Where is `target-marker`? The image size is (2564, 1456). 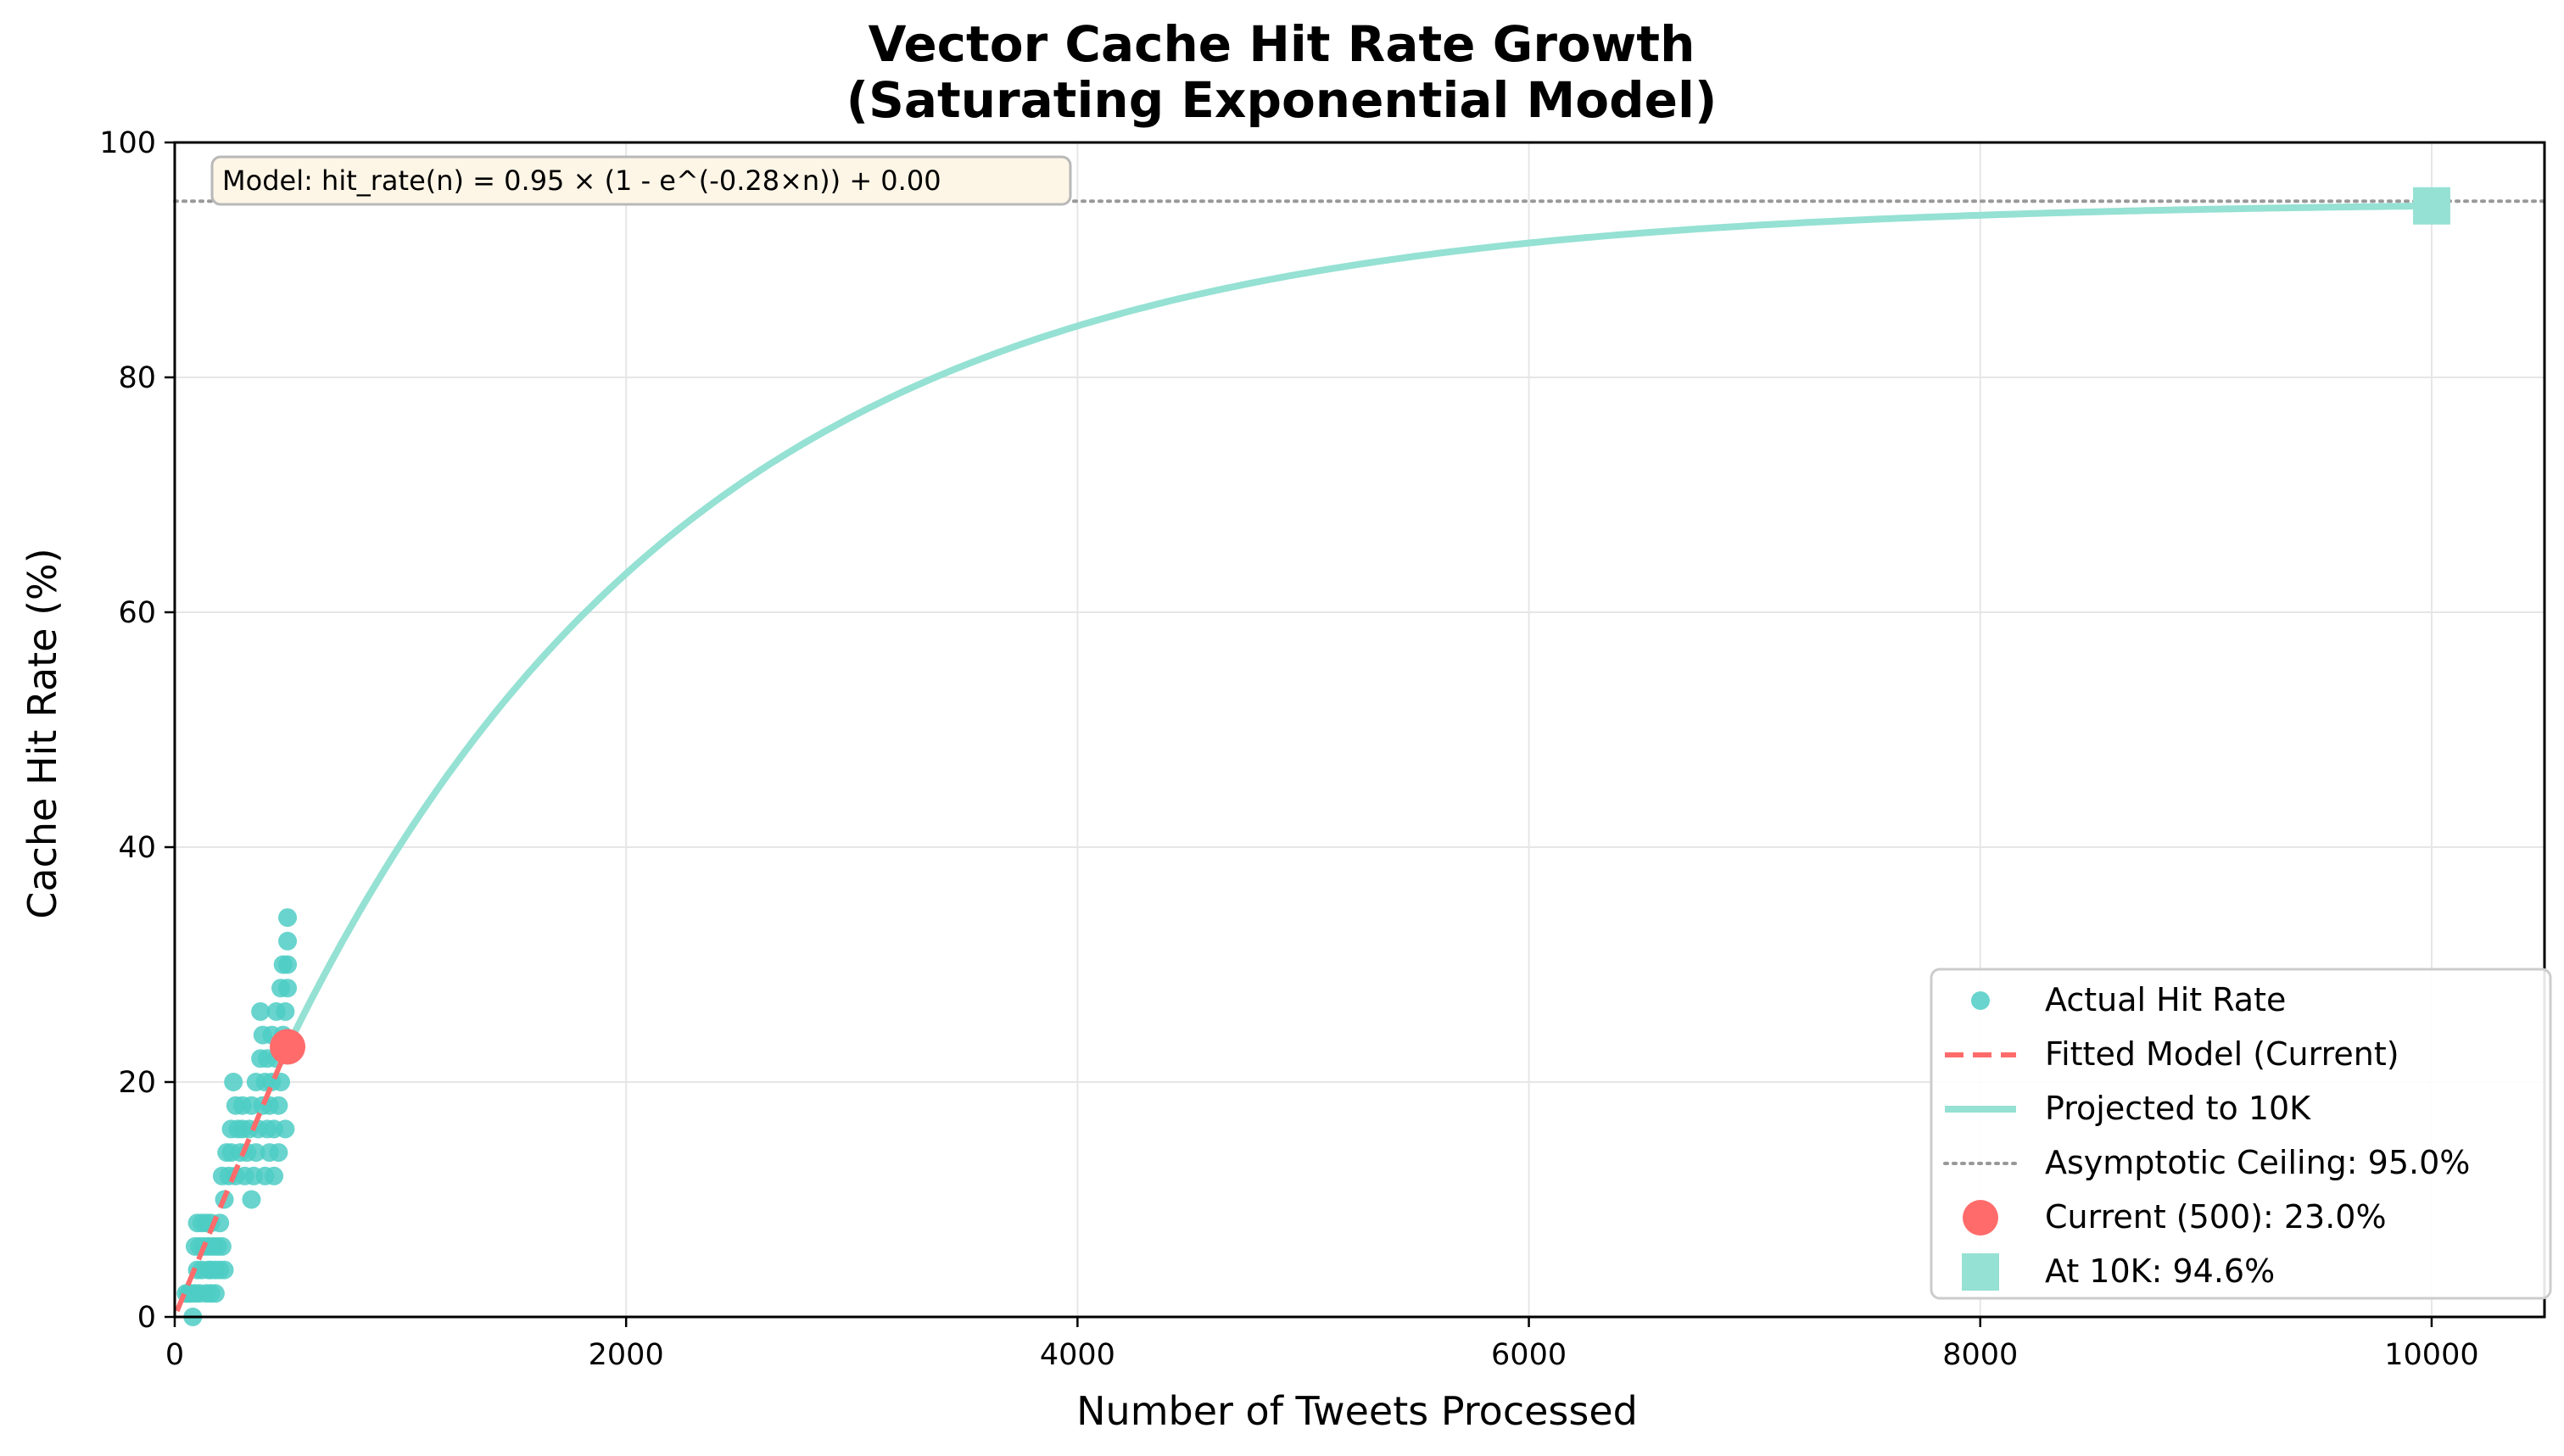
target-marker is located at coordinates (2431, 206).